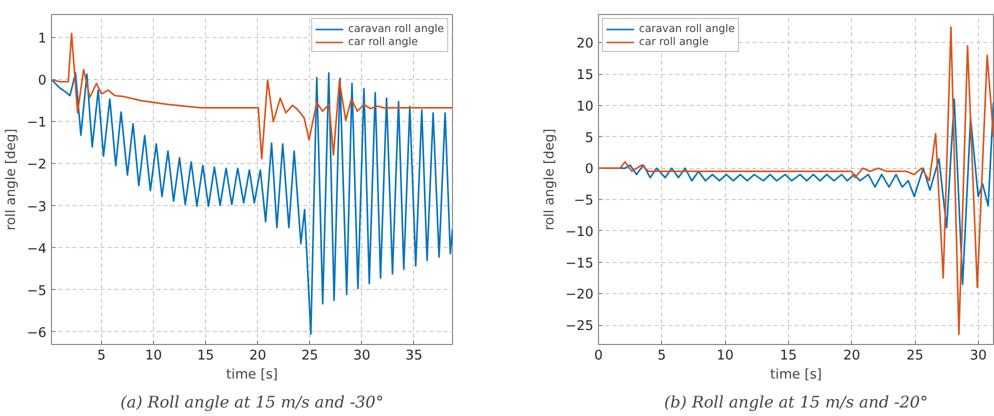  Describe the element at coordinates (36, 207) in the screenshot. I see `y-tick-label: −3` at that location.